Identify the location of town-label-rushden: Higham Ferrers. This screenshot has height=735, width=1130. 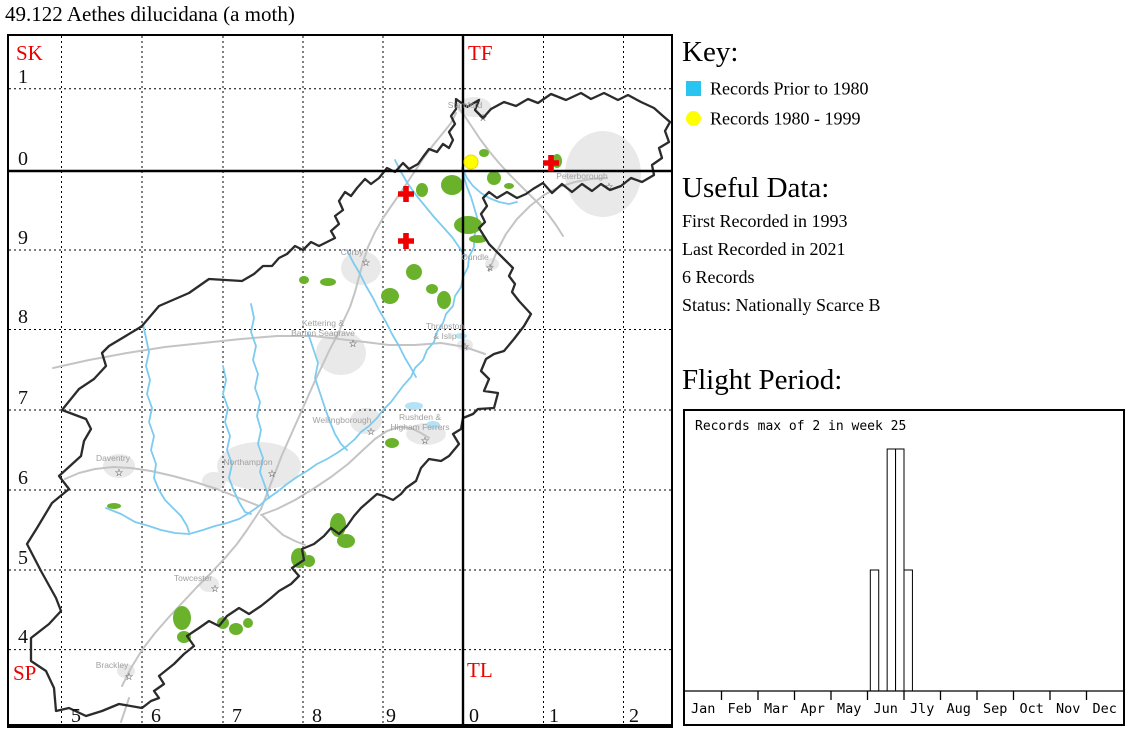
(419, 427).